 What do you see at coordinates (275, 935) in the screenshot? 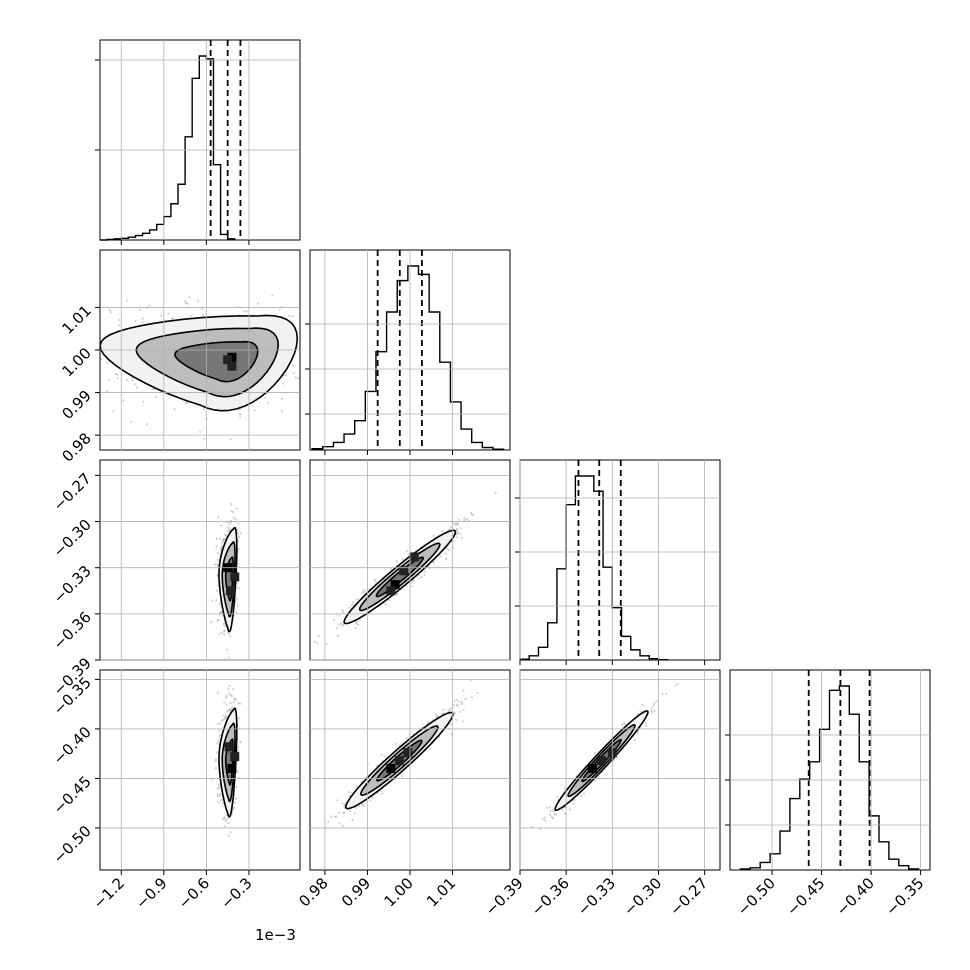
I see `axis-offset-label: 1e−3` at bounding box center [275, 935].